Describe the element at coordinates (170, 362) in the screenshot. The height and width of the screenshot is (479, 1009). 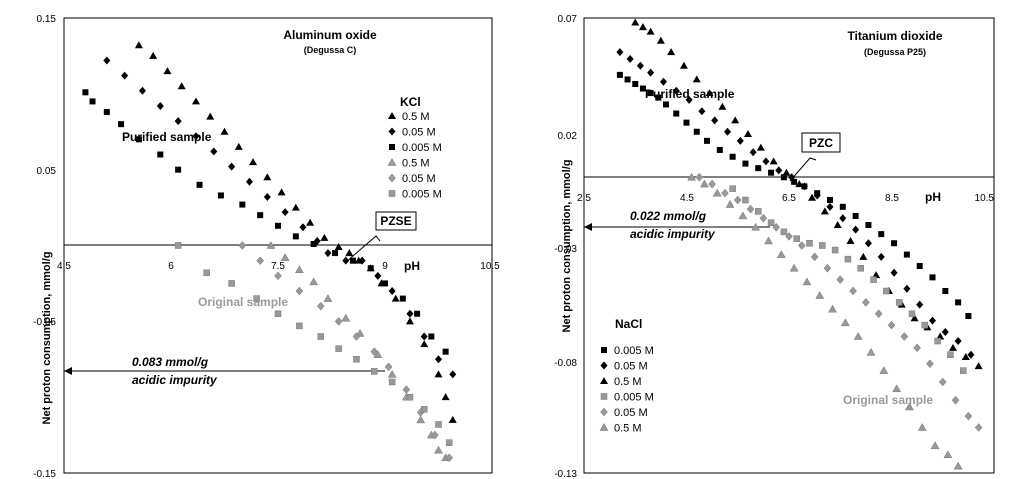
I see `impurity-value-label: 0.083 mmol/g` at that location.